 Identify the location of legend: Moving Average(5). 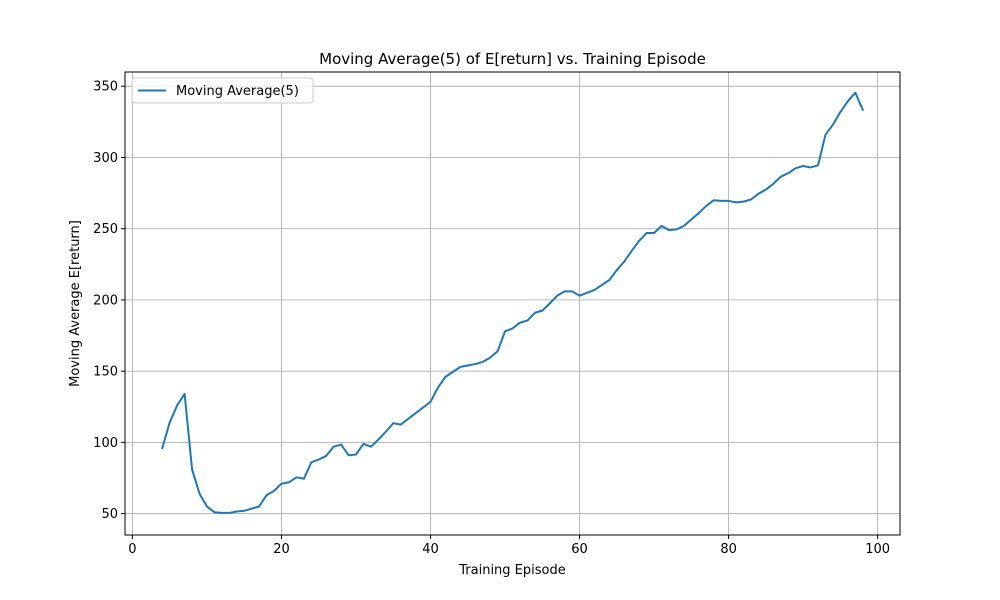
(222, 90).